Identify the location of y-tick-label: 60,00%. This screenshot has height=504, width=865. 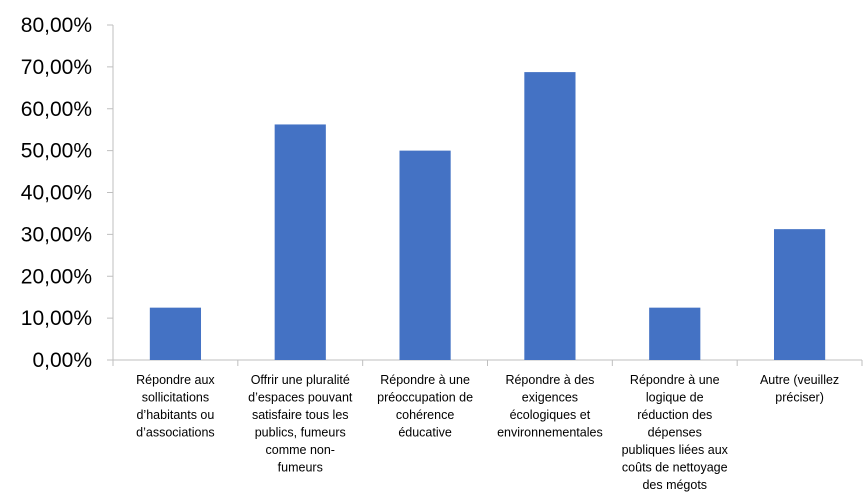
(56, 109).